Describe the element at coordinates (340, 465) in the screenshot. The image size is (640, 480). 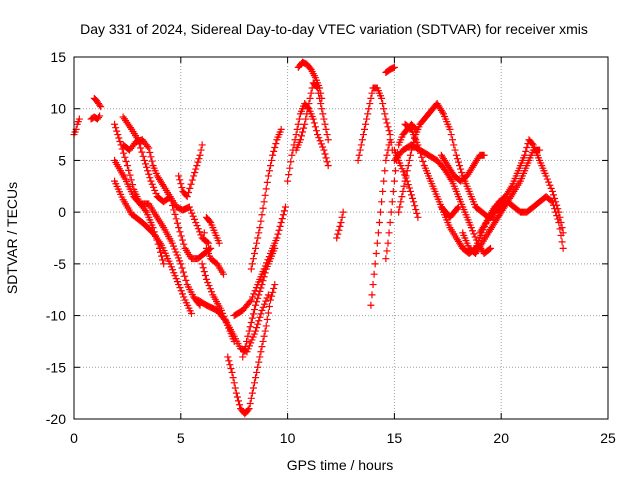
I see `x-axis-label: GPS time / hours` at that location.